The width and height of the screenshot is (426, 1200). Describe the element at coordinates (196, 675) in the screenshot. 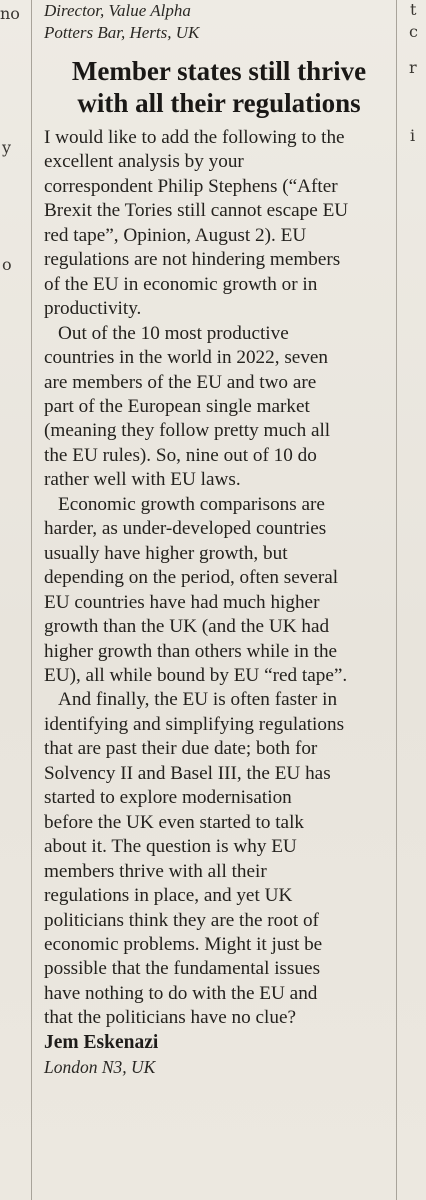

I see `body-line: EU), all while bound by EU “red tape”.` at that location.